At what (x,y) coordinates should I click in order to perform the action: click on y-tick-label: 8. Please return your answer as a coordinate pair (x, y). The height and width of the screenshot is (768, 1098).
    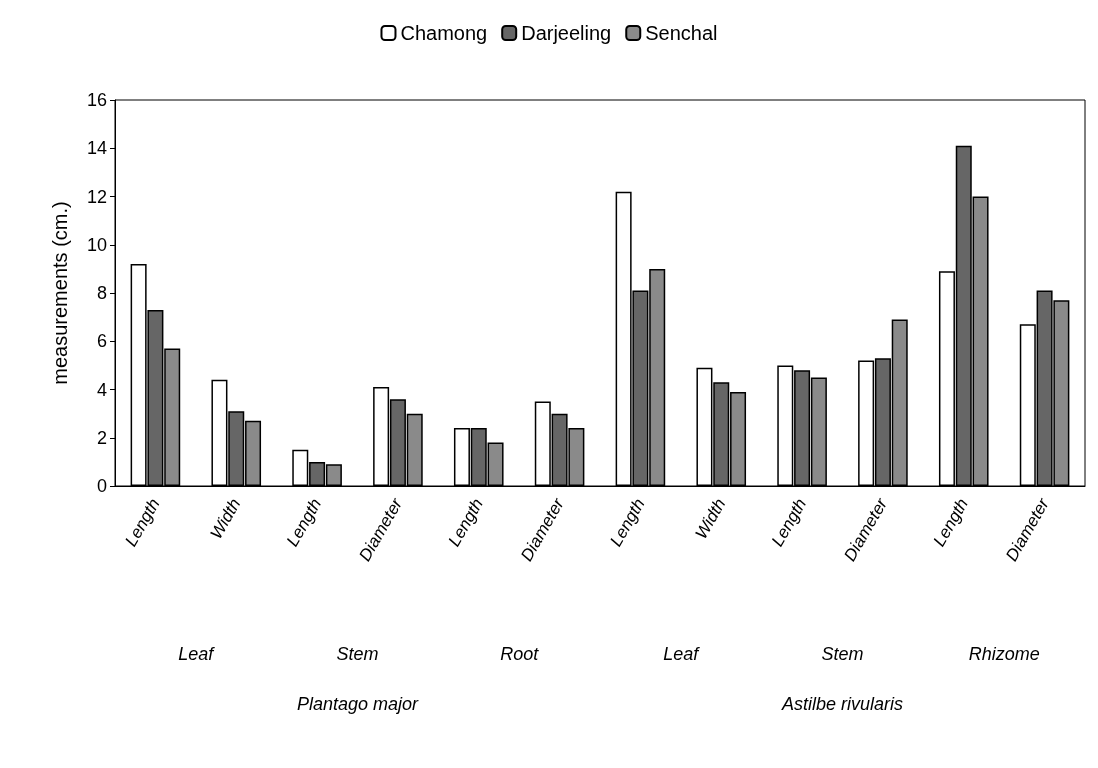
    Looking at the image, I should click on (101, 293).